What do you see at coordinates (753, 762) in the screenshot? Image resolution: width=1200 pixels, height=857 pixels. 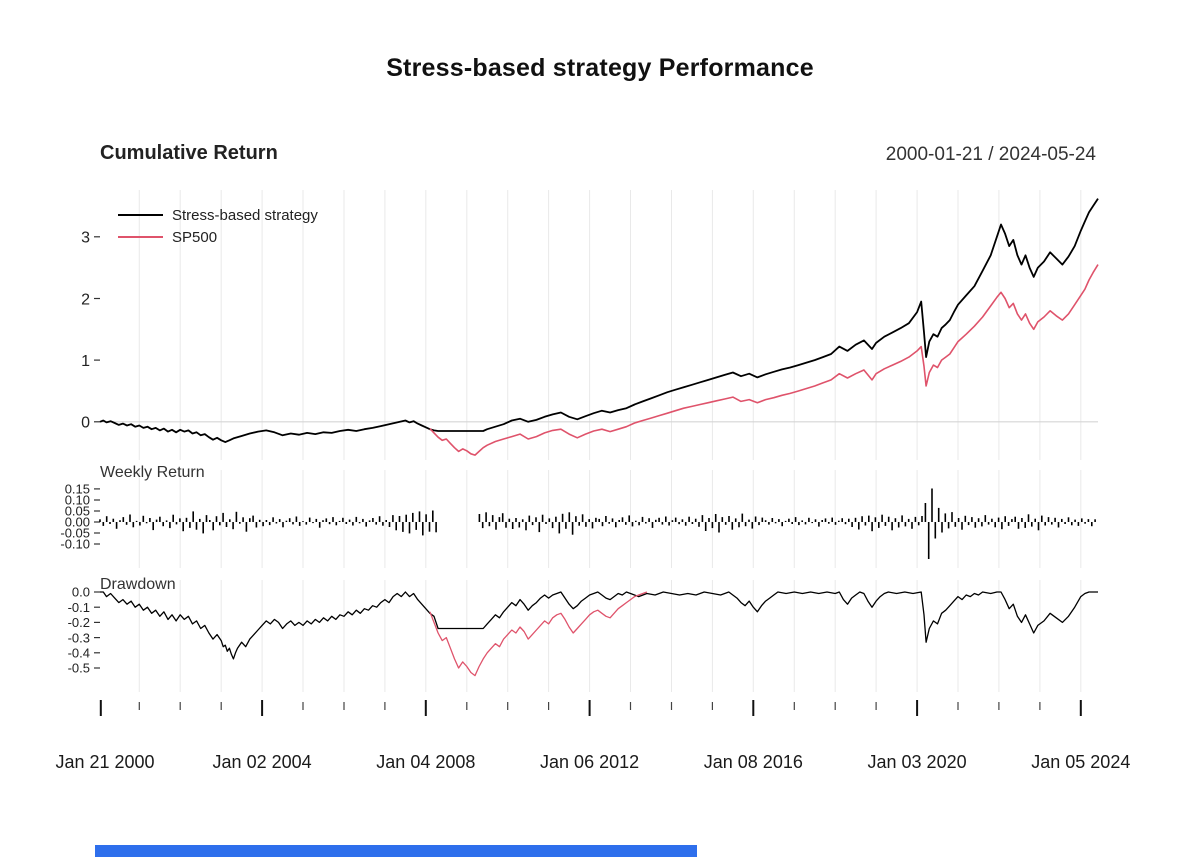 I see `x-tick-label: Jan 08 2016` at bounding box center [753, 762].